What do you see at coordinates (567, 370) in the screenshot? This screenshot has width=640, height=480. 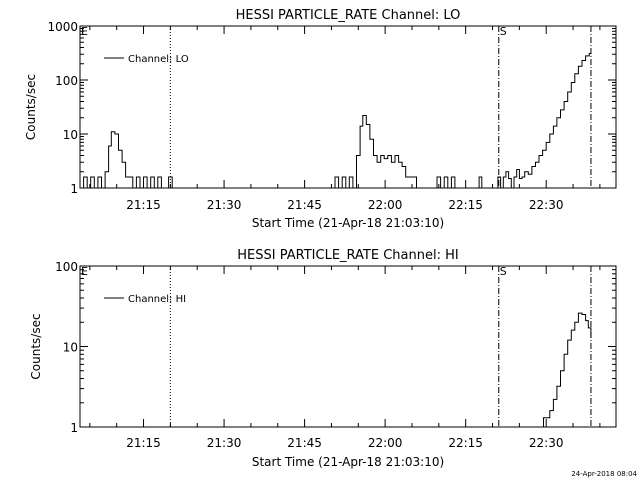 I see `series-line-channel-hi` at bounding box center [567, 370].